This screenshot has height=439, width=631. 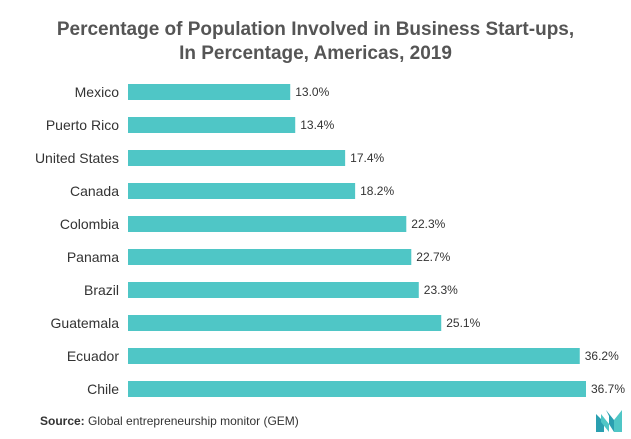 I want to click on category-label: Chile, so click(x=103, y=389).